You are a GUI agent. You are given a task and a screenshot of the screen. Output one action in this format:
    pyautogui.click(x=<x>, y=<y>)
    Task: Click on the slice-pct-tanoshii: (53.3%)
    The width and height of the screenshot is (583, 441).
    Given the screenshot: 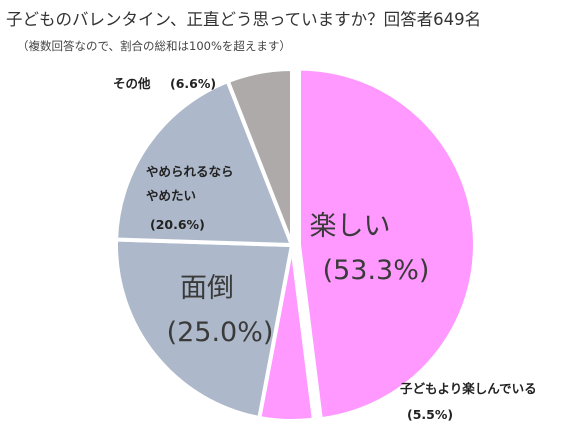 What is the action you would take?
    pyautogui.click(x=376, y=270)
    